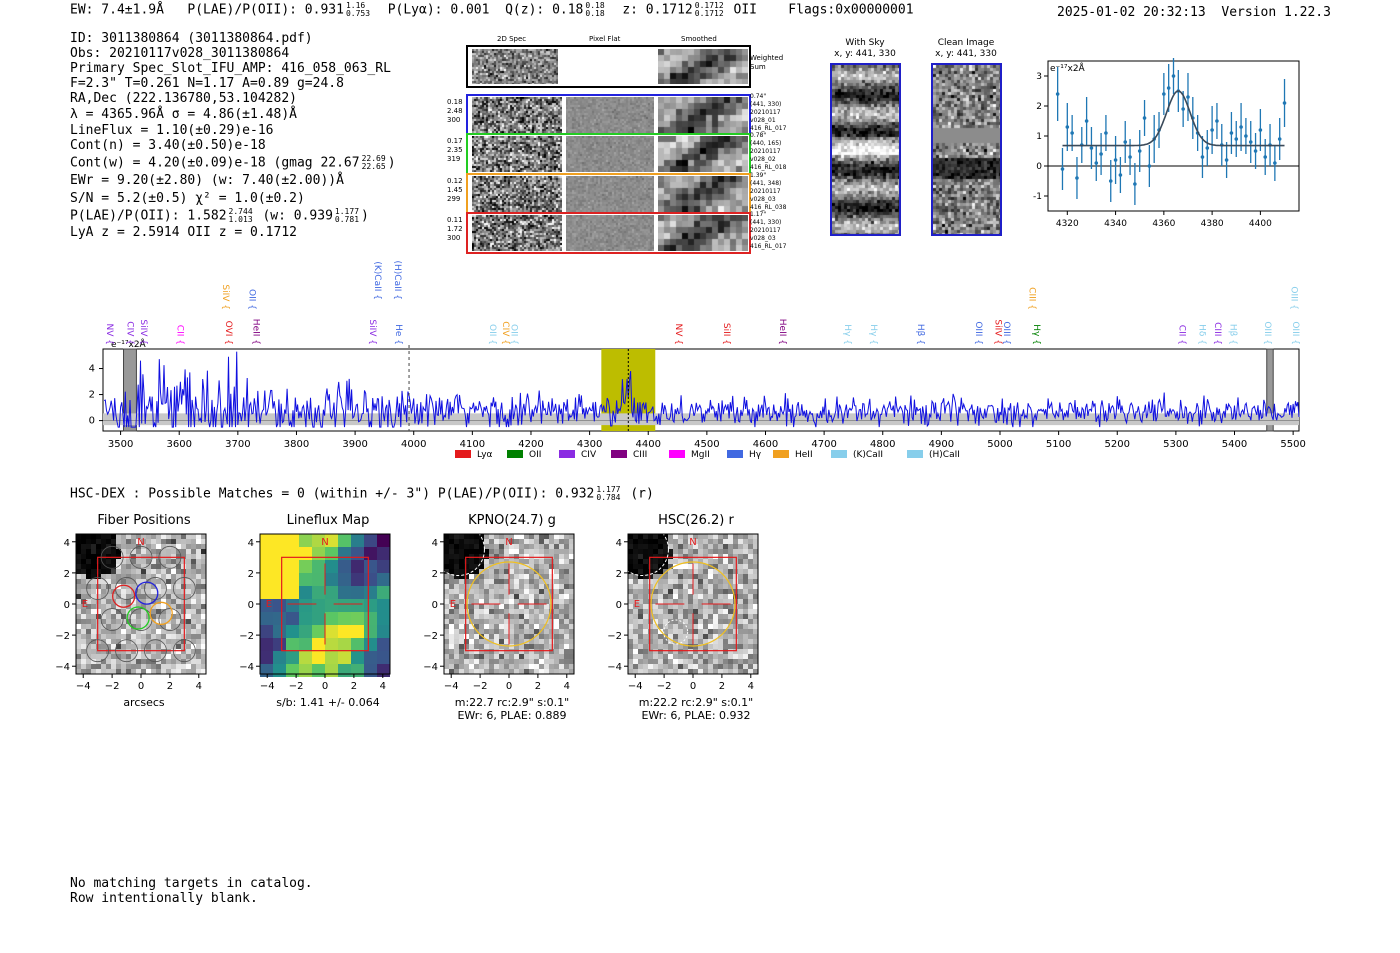  What do you see at coordinates (619, 605) in the screenshot?
I see `panel-ytick-label: 0` at bounding box center [619, 605].